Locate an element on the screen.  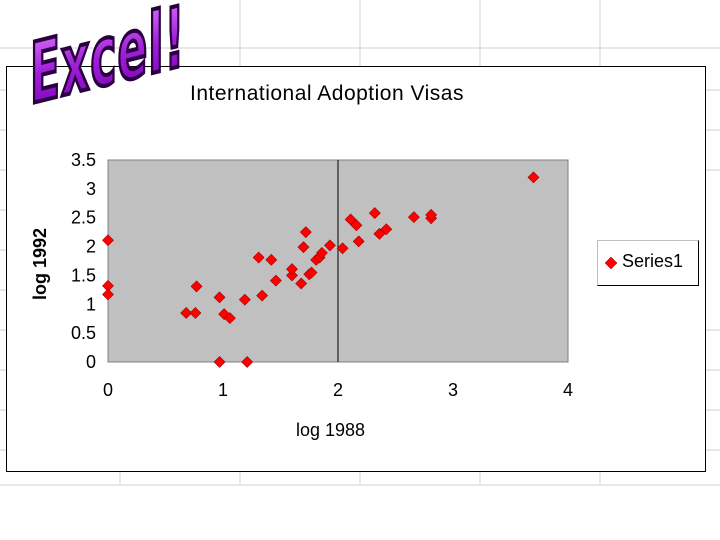
y-axis-label: log 1992 is located at coordinates (40, 263).